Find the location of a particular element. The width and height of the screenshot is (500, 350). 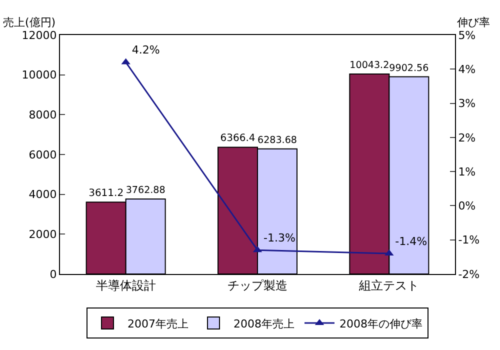

data-label: 4.2% is located at coordinates (146, 50).